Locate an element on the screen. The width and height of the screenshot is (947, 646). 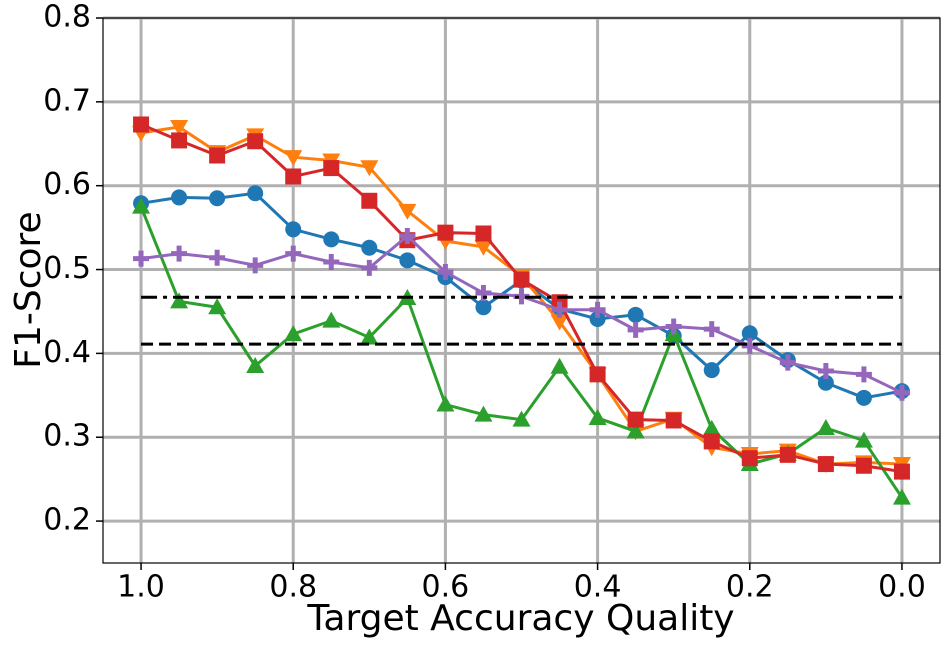
x-tick-label: 0.0 is located at coordinates (902, 587).